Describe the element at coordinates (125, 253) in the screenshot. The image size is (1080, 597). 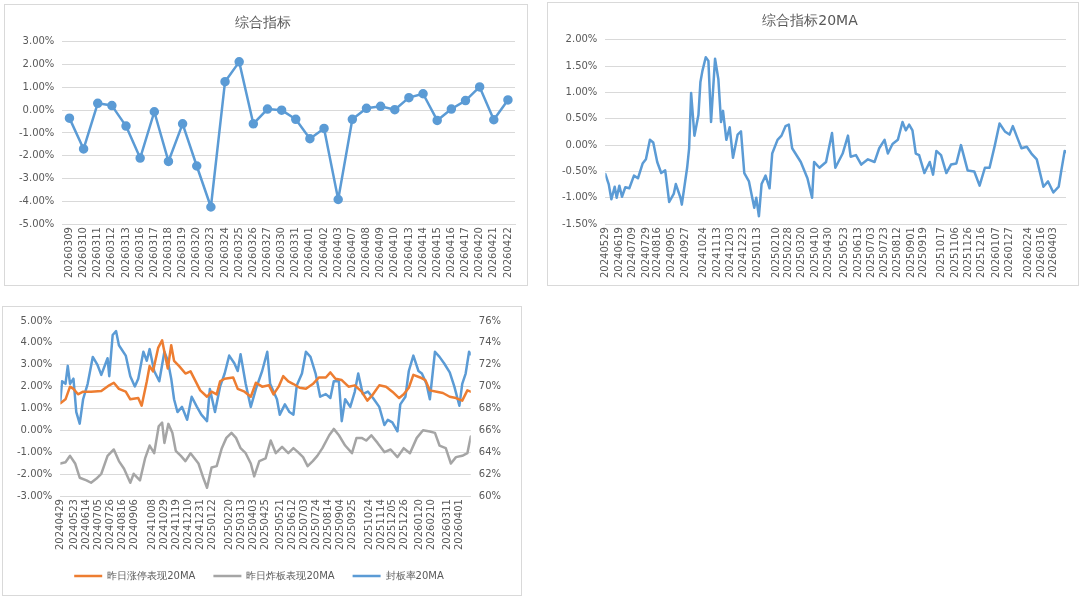
I see `x-tick-label: 20260313` at that location.